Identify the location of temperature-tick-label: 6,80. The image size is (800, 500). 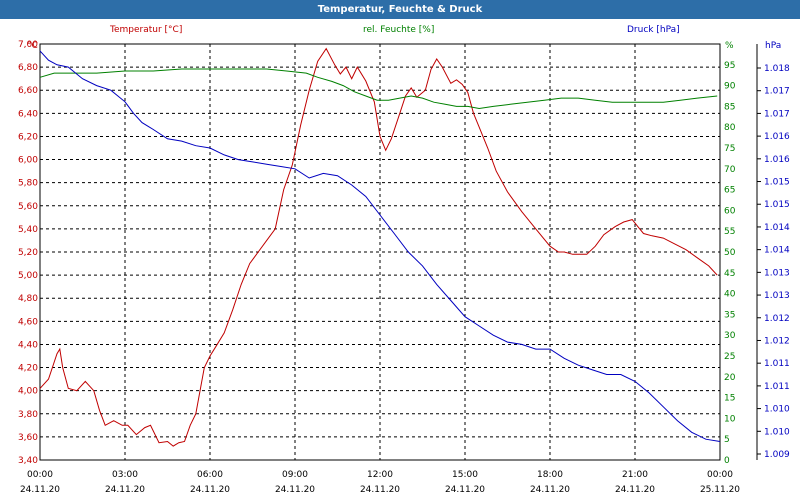
(28, 68).